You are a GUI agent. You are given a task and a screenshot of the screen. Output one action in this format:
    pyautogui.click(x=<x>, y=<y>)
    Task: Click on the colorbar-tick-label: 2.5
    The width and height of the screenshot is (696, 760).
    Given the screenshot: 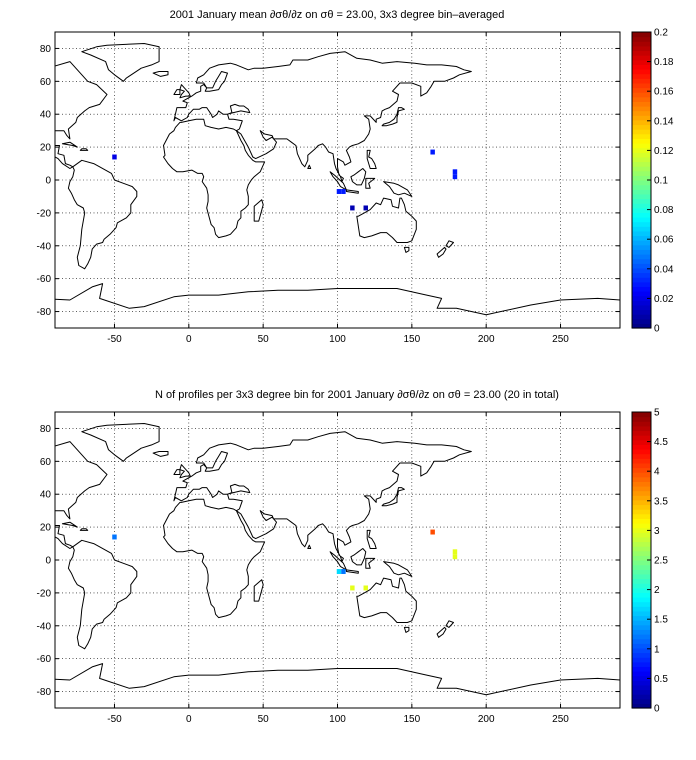 What is the action you would take?
    pyautogui.click(x=661, y=561)
    